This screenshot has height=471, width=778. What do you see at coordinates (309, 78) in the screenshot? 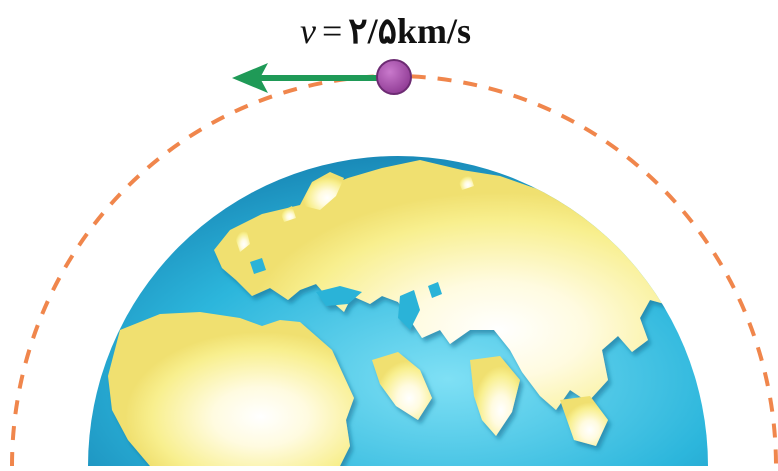
I see `velocity-arrow-icon` at bounding box center [309, 78].